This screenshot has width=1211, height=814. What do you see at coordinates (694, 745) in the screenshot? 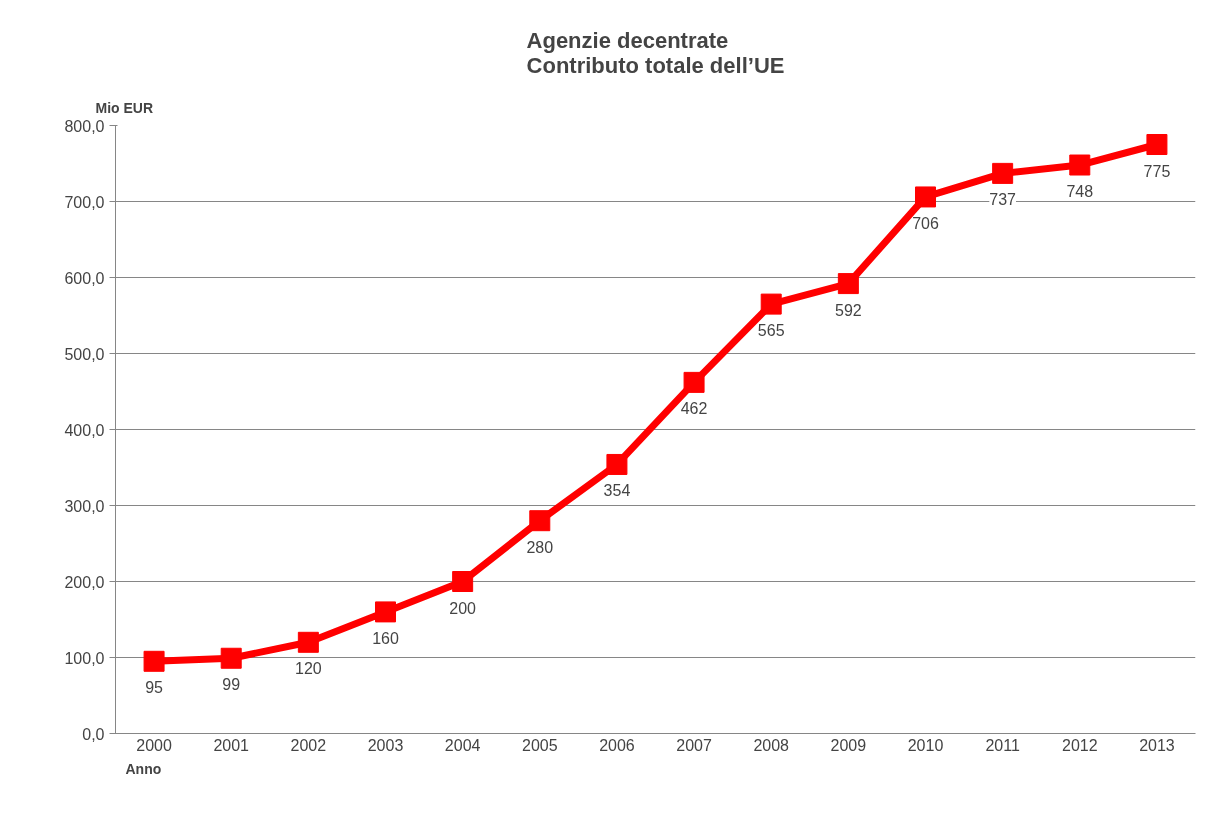
I see `x-tick-label: 2007` at bounding box center [694, 745].